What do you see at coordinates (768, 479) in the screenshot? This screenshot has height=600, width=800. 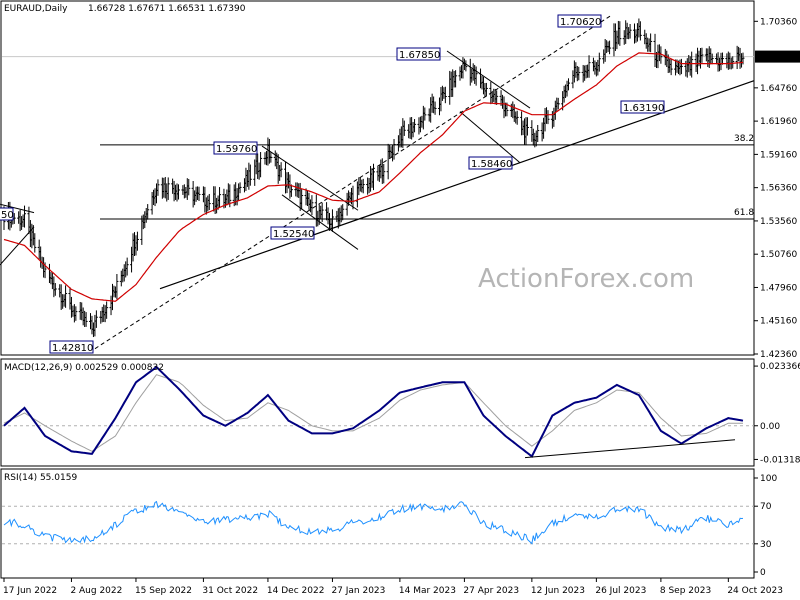 I see `rsi-tick-label: 100` at bounding box center [768, 479].